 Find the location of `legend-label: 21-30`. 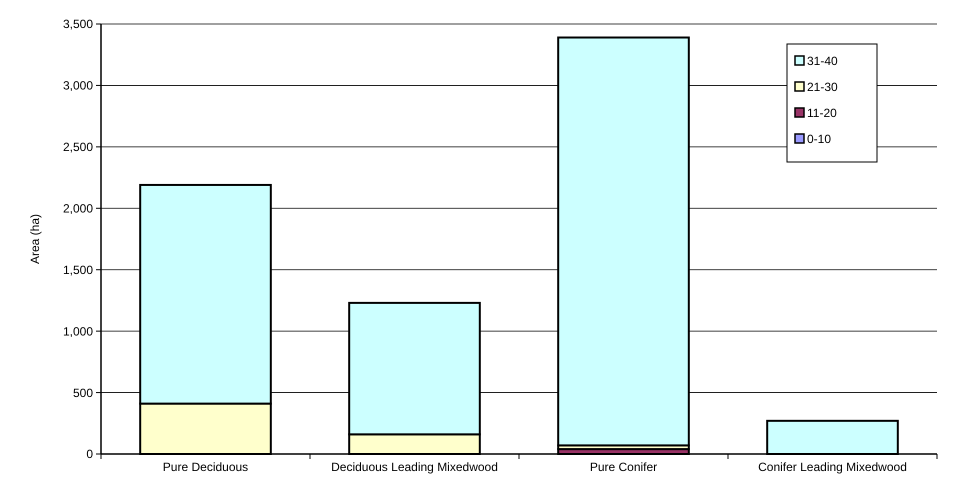

legend-label: 21-30 is located at coordinates (822, 87).